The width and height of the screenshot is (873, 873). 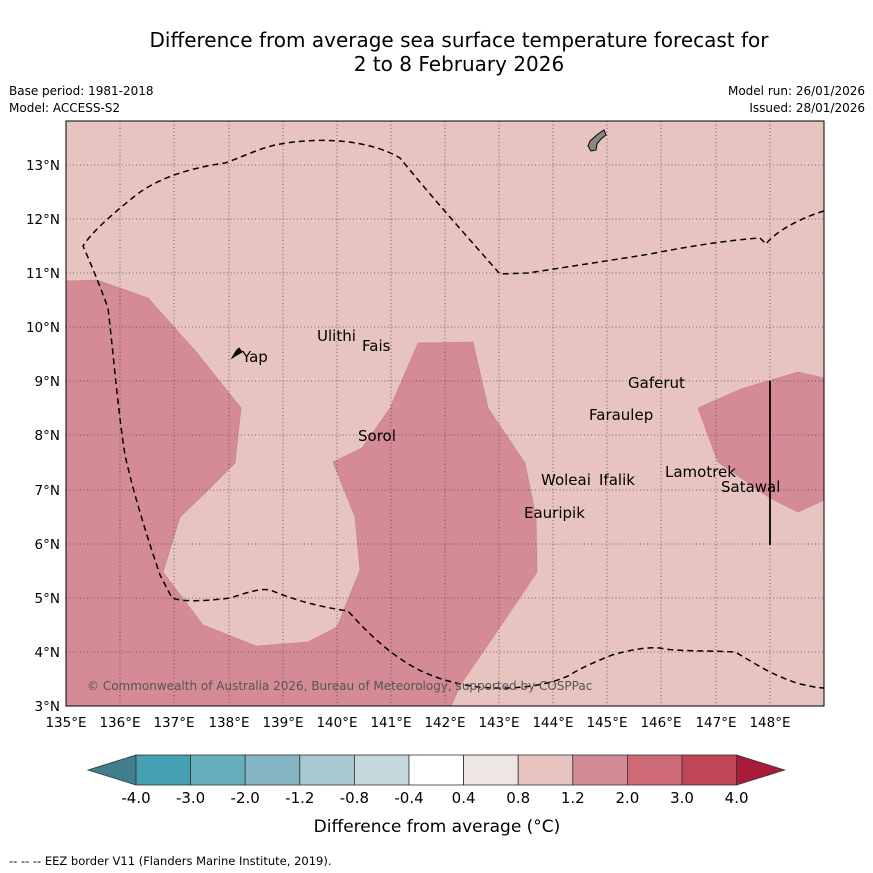 What do you see at coordinates (81, 91) in the screenshot?
I see `base-period: Base period: 1981-2018` at bounding box center [81, 91].